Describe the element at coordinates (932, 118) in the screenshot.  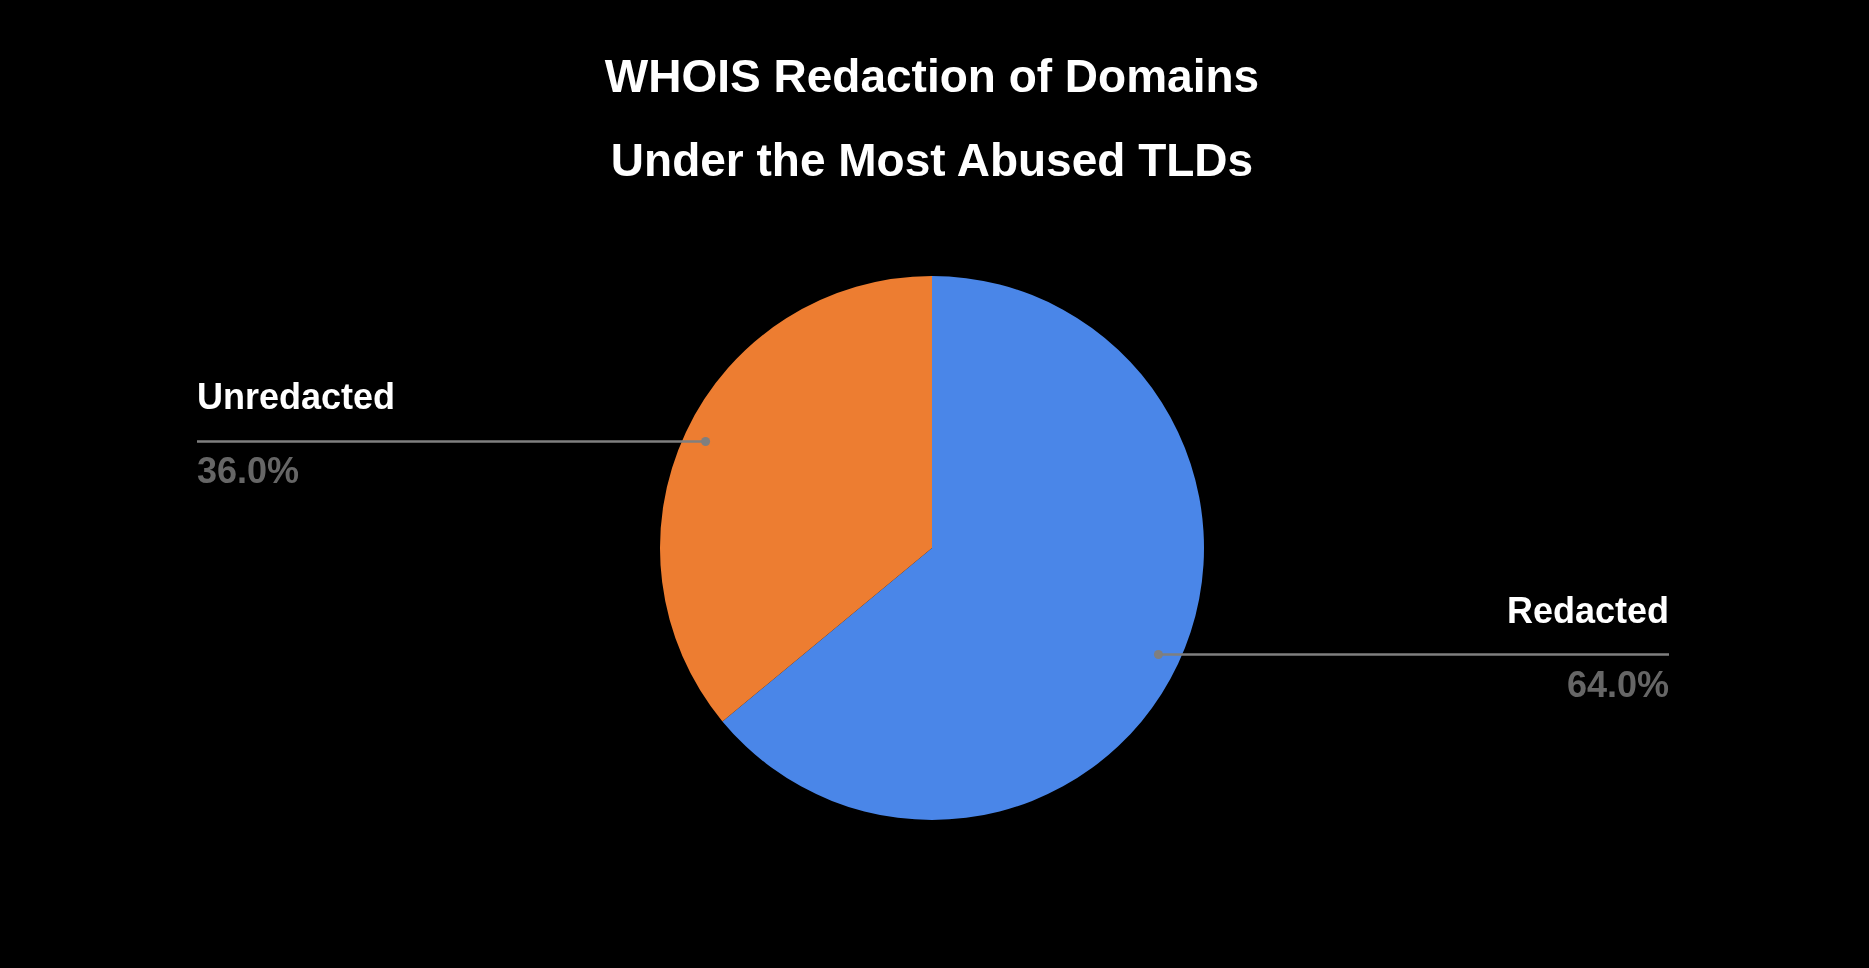
I see `chart-title: WHOIS Redaction of Domains Under the Most Abused TLDs` at that location.